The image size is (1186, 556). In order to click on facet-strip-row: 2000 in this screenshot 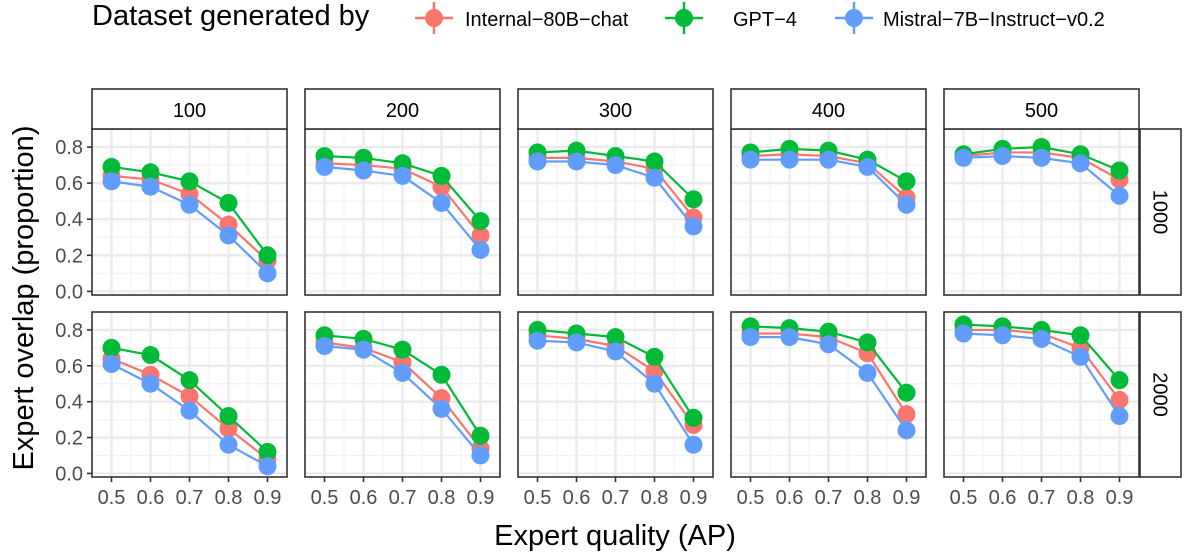, I will do `click(1160, 394)`.